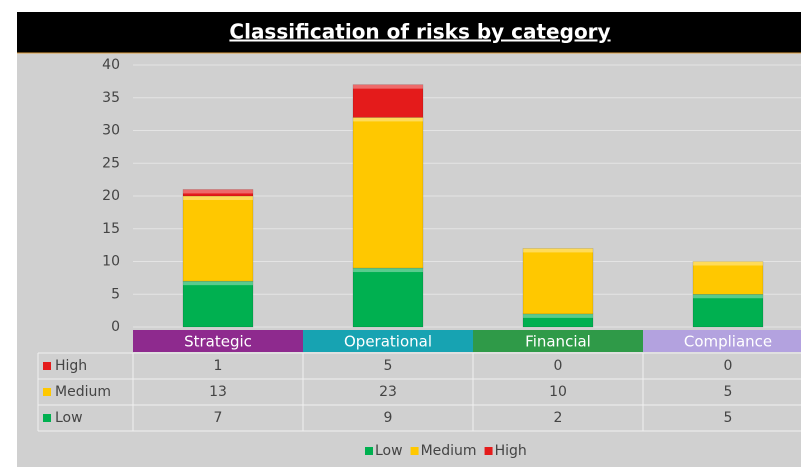 This screenshot has width=801, height=467. Describe the element at coordinates (419, 32) in the screenshot. I see `chart-title: Classification of risks by category` at that location.